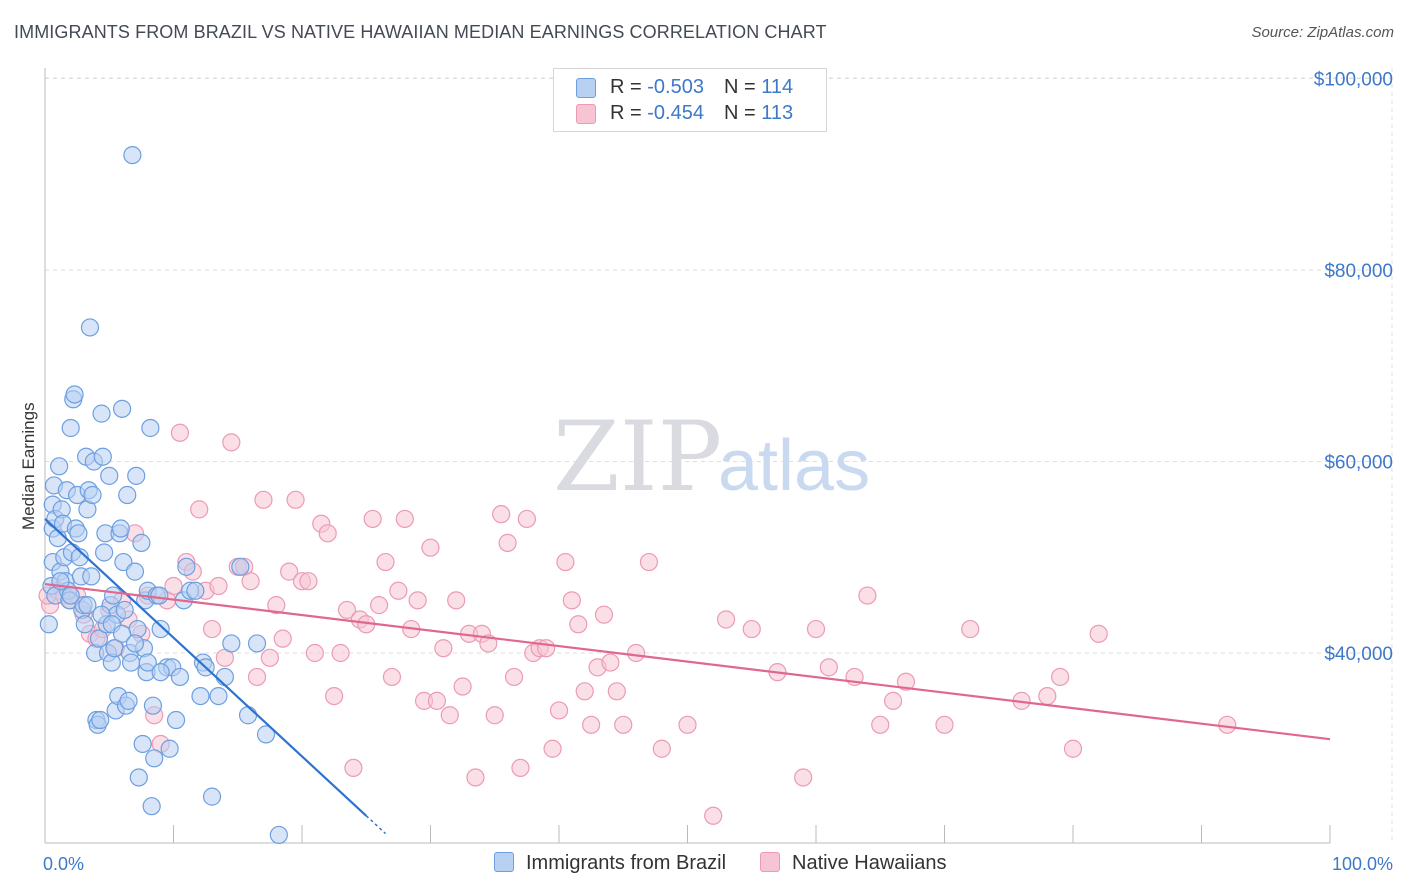 This screenshot has width=1406, height=892. I want to click on legend-swatch-brazil, so click(586, 87).